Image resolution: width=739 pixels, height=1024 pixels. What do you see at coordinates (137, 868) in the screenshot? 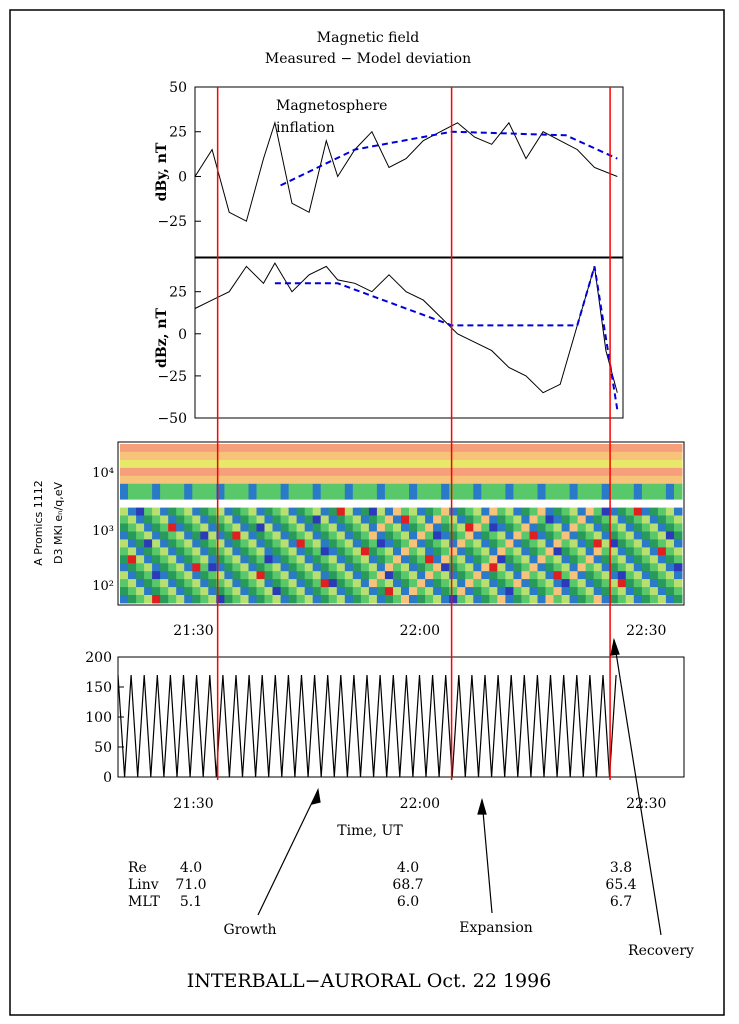
I see `ephem-label-re: Re` at bounding box center [137, 868].